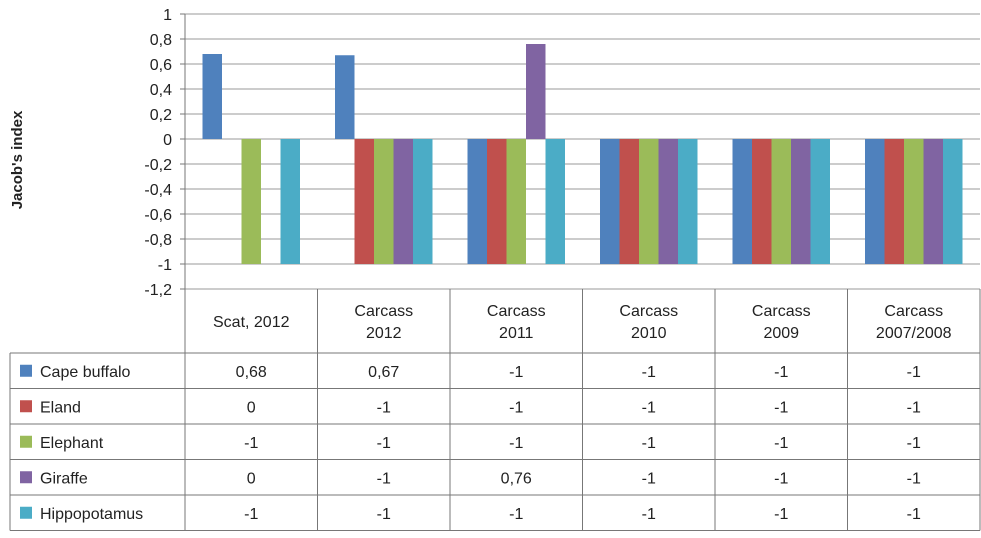 The width and height of the screenshot is (981, 538). I want to click on series-name: Elephant, so click(72, 443).